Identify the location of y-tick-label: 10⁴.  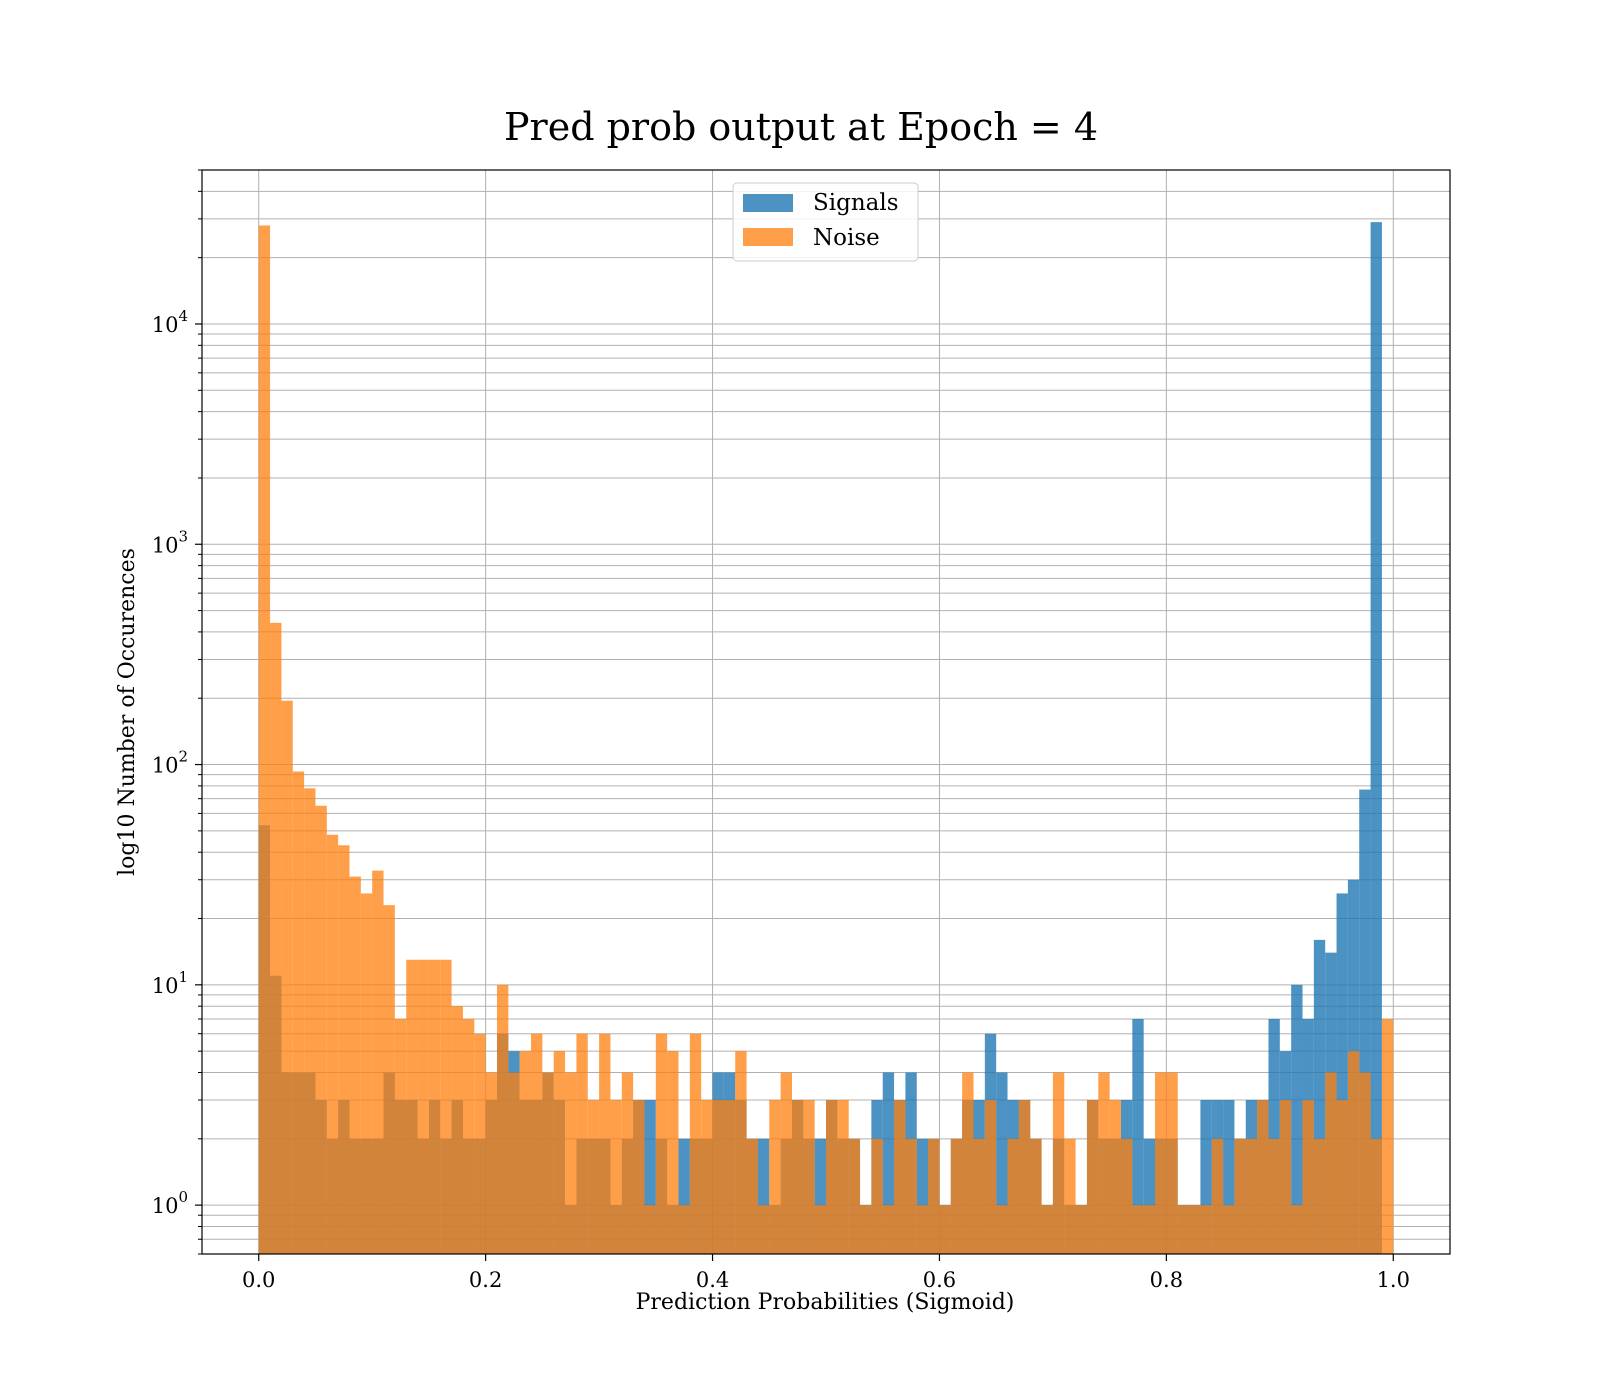
(170, 322).